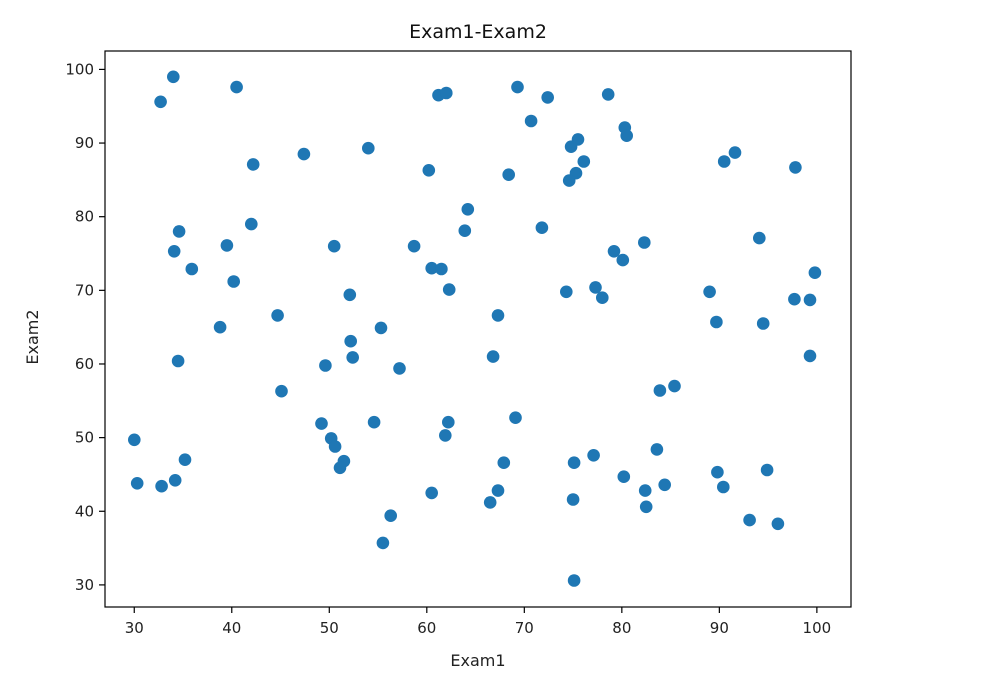 This screenshot has width=997, height=694. I want to click on y-tick-label: 60, so click(84, 364).